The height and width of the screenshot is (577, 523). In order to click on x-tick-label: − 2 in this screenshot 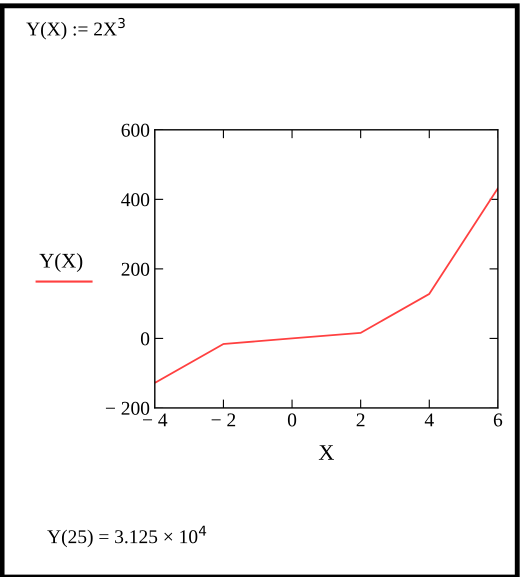, I will do `click(224, 419)`.